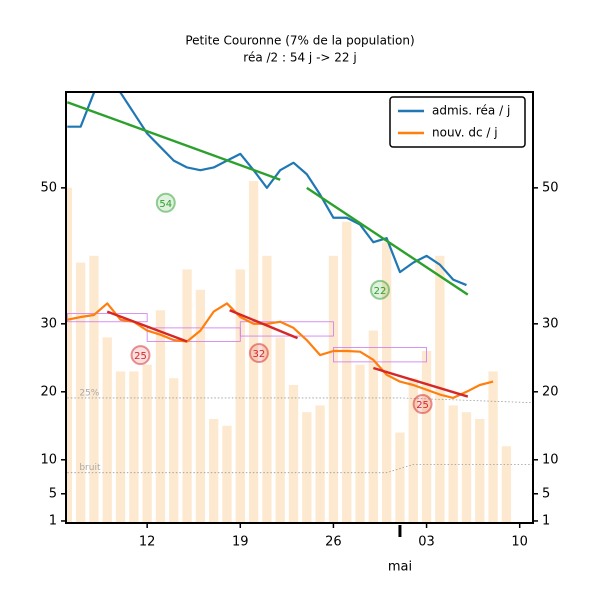 The image size is (600, 600). Describe the element at coordinates (426, 542) in the screenshot. I see `x-tick-label: 03` at that location.